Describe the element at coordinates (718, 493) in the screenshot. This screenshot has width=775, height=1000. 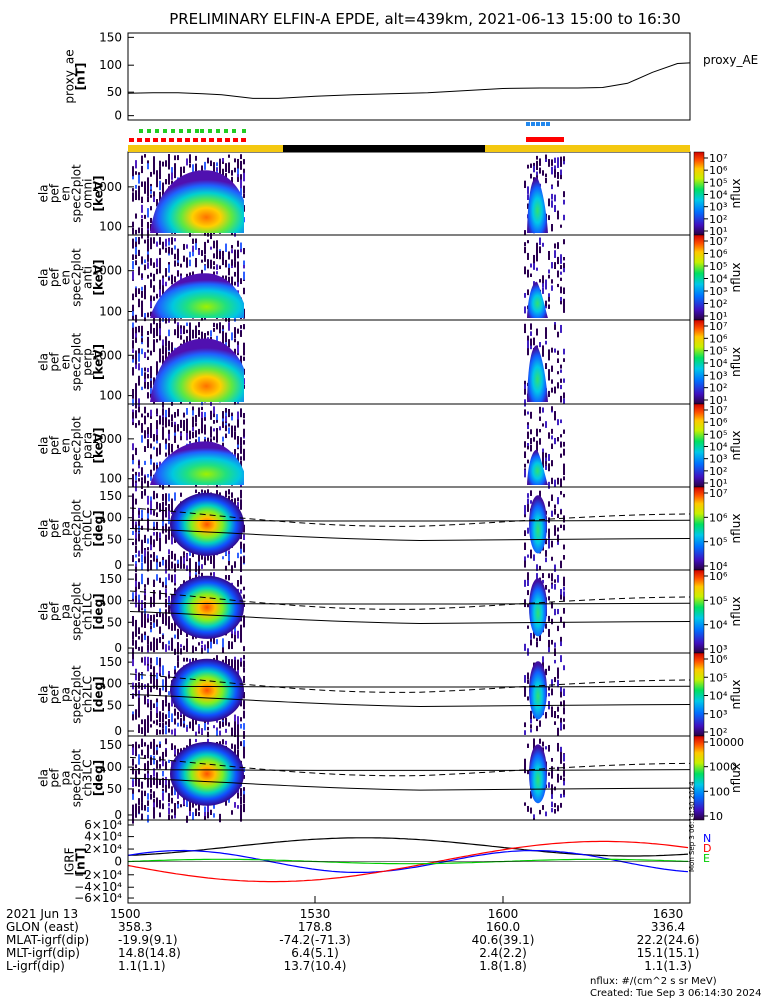
I see `colorbar-tick-label: 10⁷` at that location.